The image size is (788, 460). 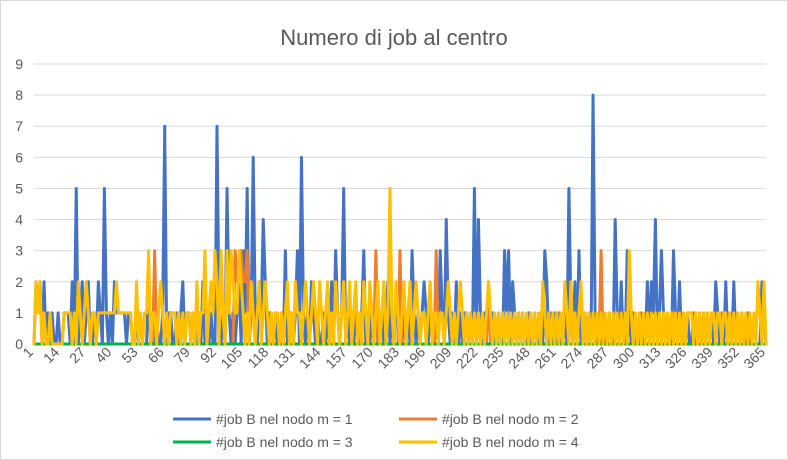 What do you see at coordinates (414, 358) in the screenshot?
I see `x-tick-label: 196` at bounding box center [414, 358].